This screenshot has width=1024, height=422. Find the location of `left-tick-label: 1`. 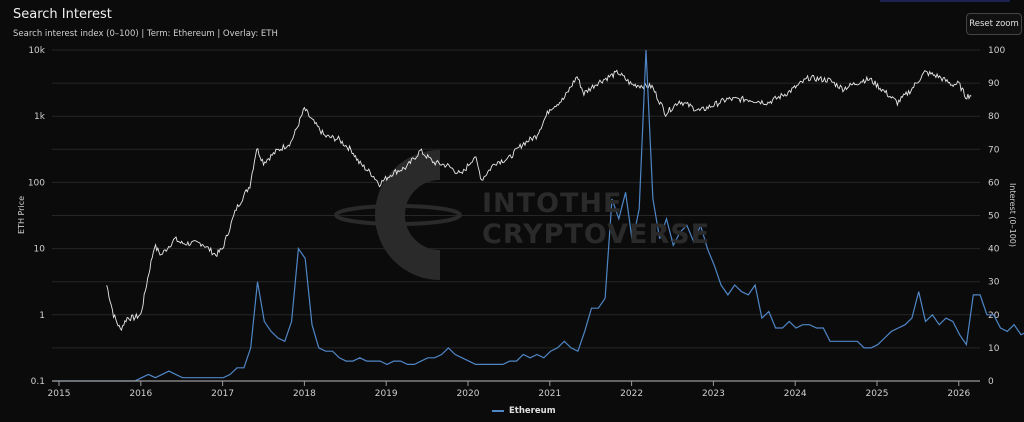

left-tick-label: 1 is located at coordinates (42, 316).